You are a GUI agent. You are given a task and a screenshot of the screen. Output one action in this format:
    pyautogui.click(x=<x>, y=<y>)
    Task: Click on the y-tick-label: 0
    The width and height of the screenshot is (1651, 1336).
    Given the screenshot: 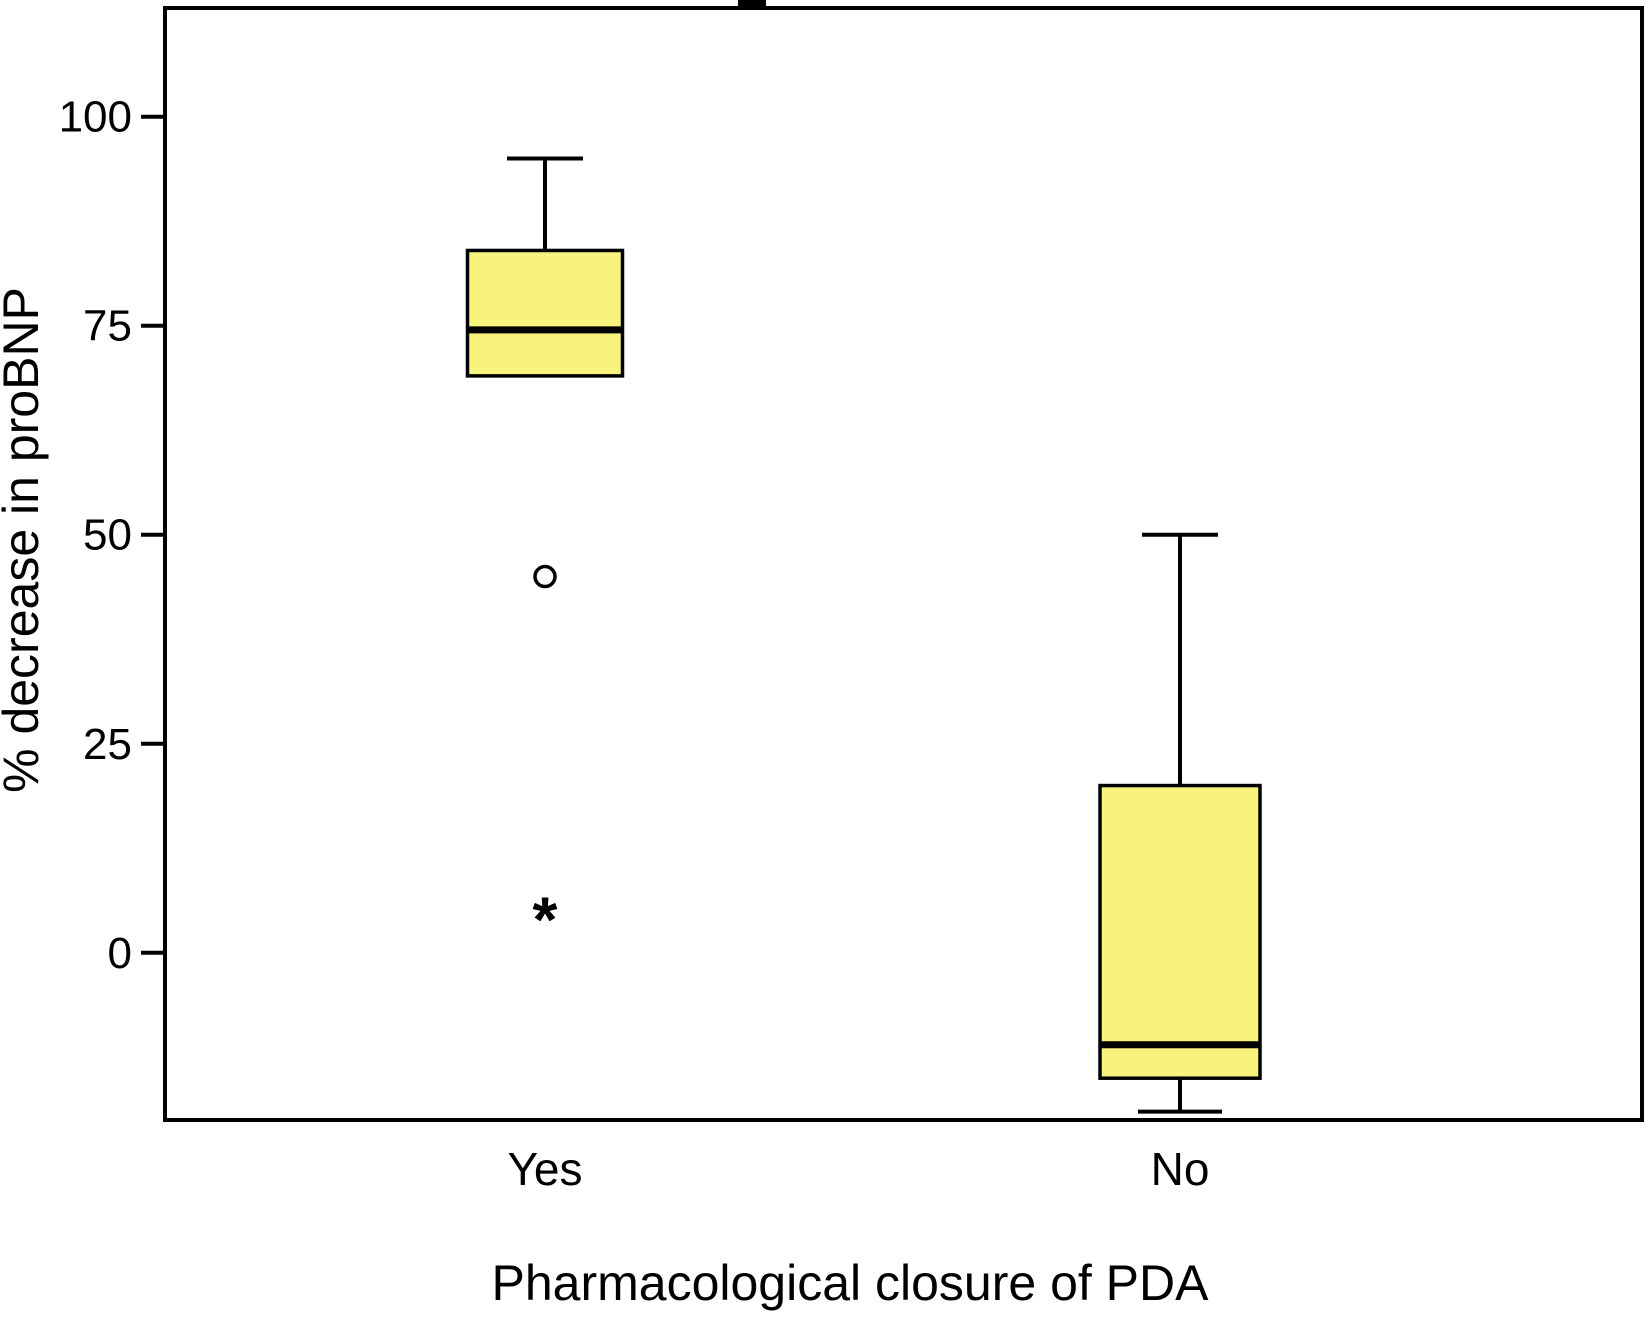 What is the action you would take?
    pyautogui.click(x=120, y=953)
    